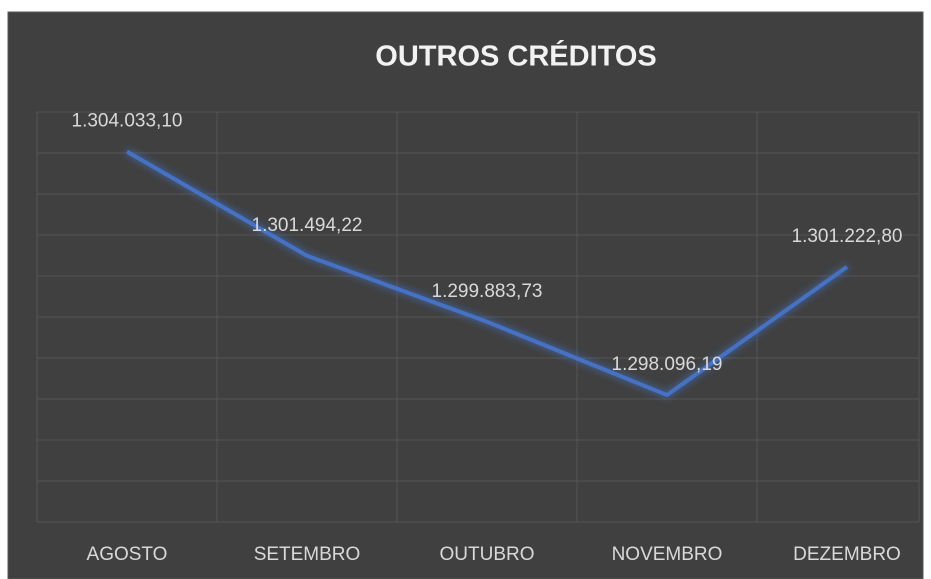  What do you see at coordinates (487, 291) in the screenshot?
I see `data-label: 1.299.883,73` at bounding box center [487, 291].